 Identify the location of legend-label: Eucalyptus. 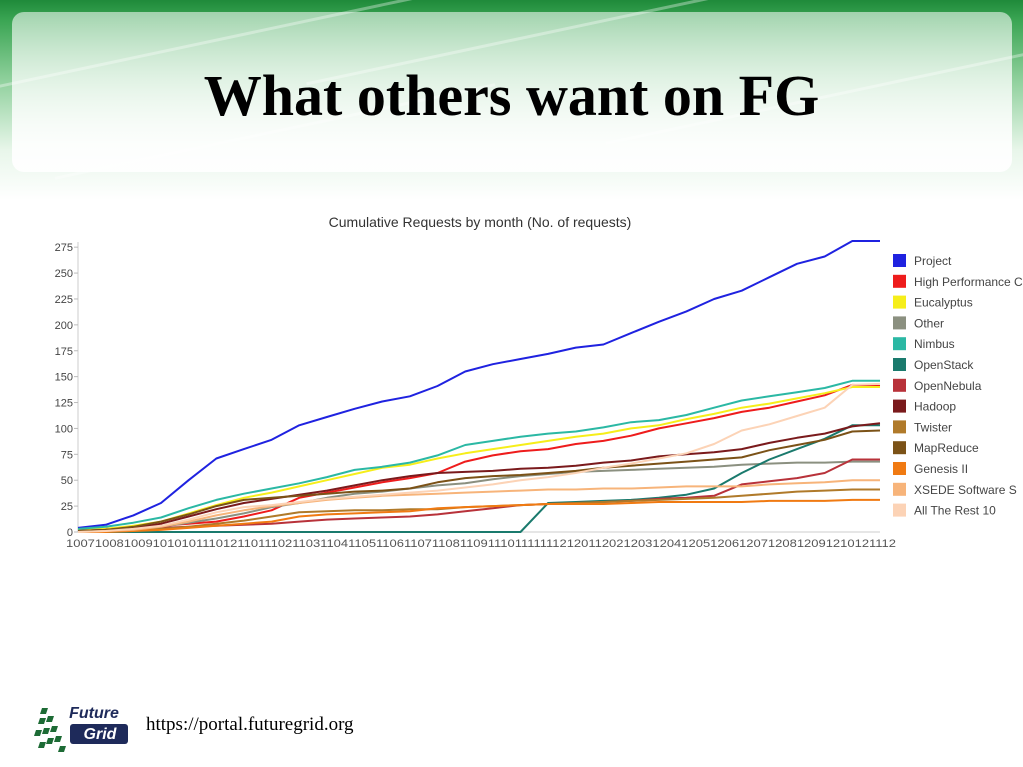
(943, 303).